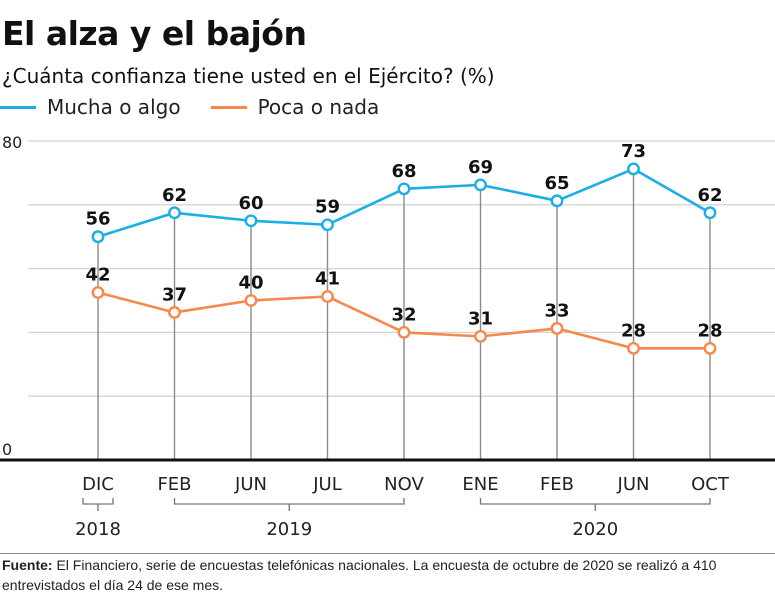 This screenshot has width=775, height=611. Describe the element at coordinates (27, 565) in the screenshot. I see `source-label: Fuente:` at that location.